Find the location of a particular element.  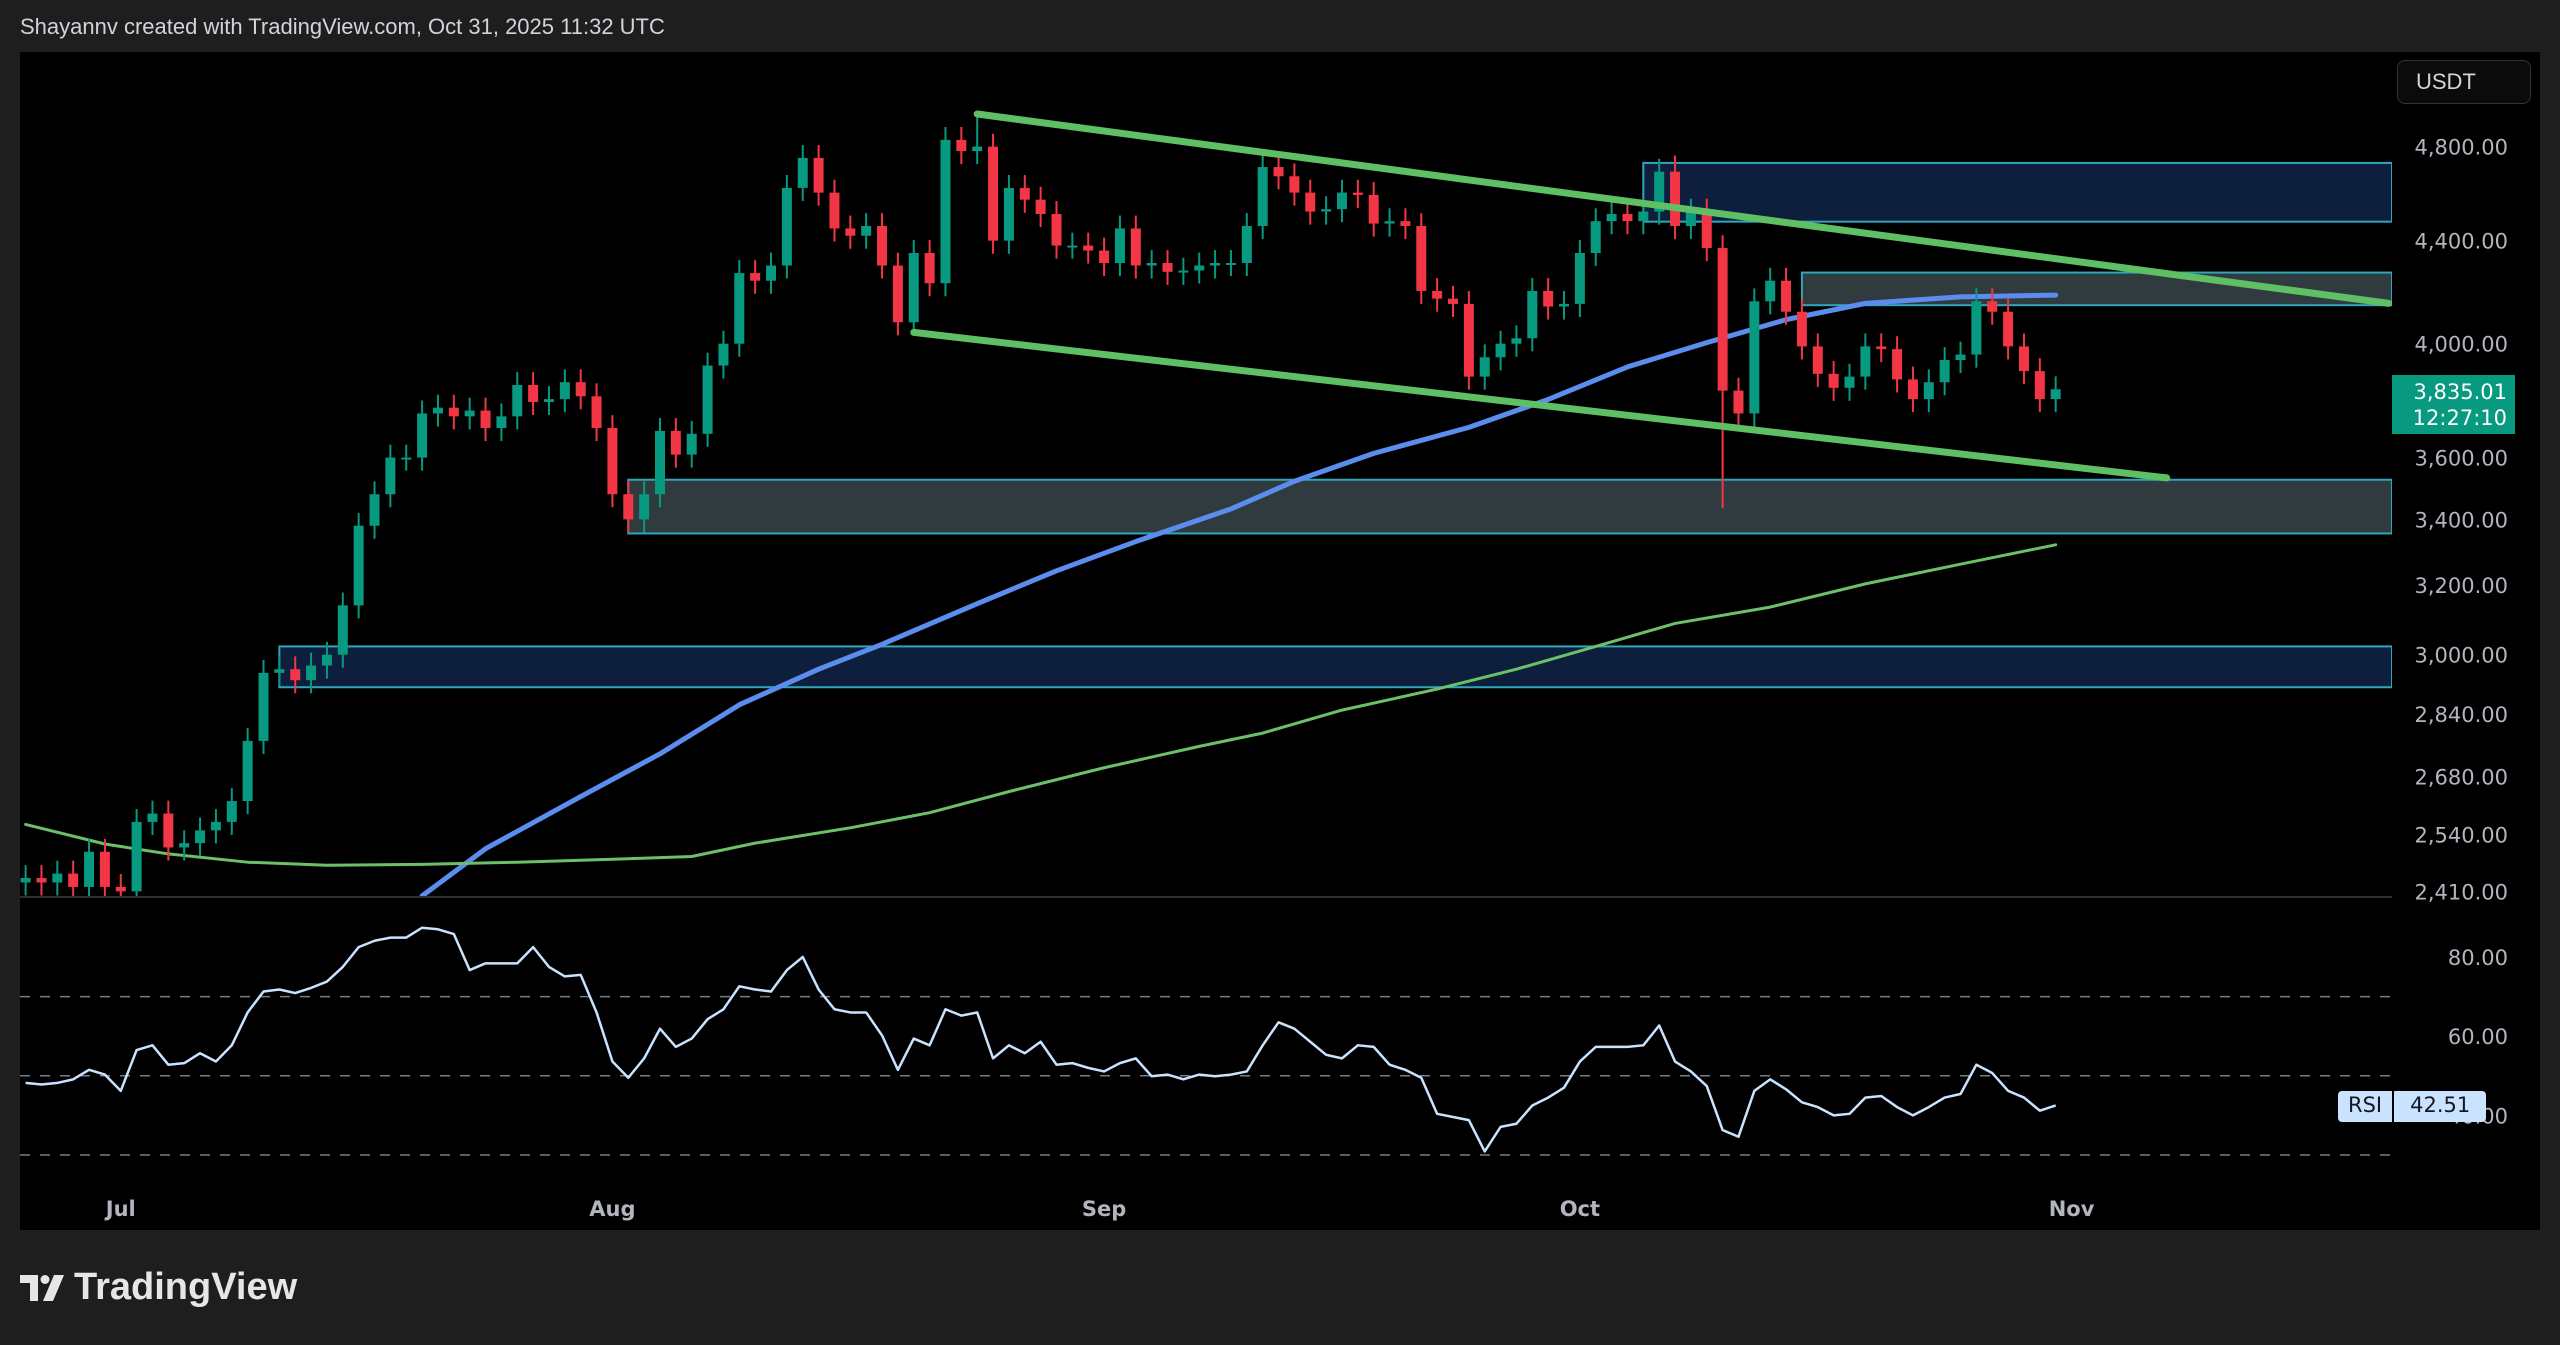

channel-lower-line is located at coordinates (1540, 405).